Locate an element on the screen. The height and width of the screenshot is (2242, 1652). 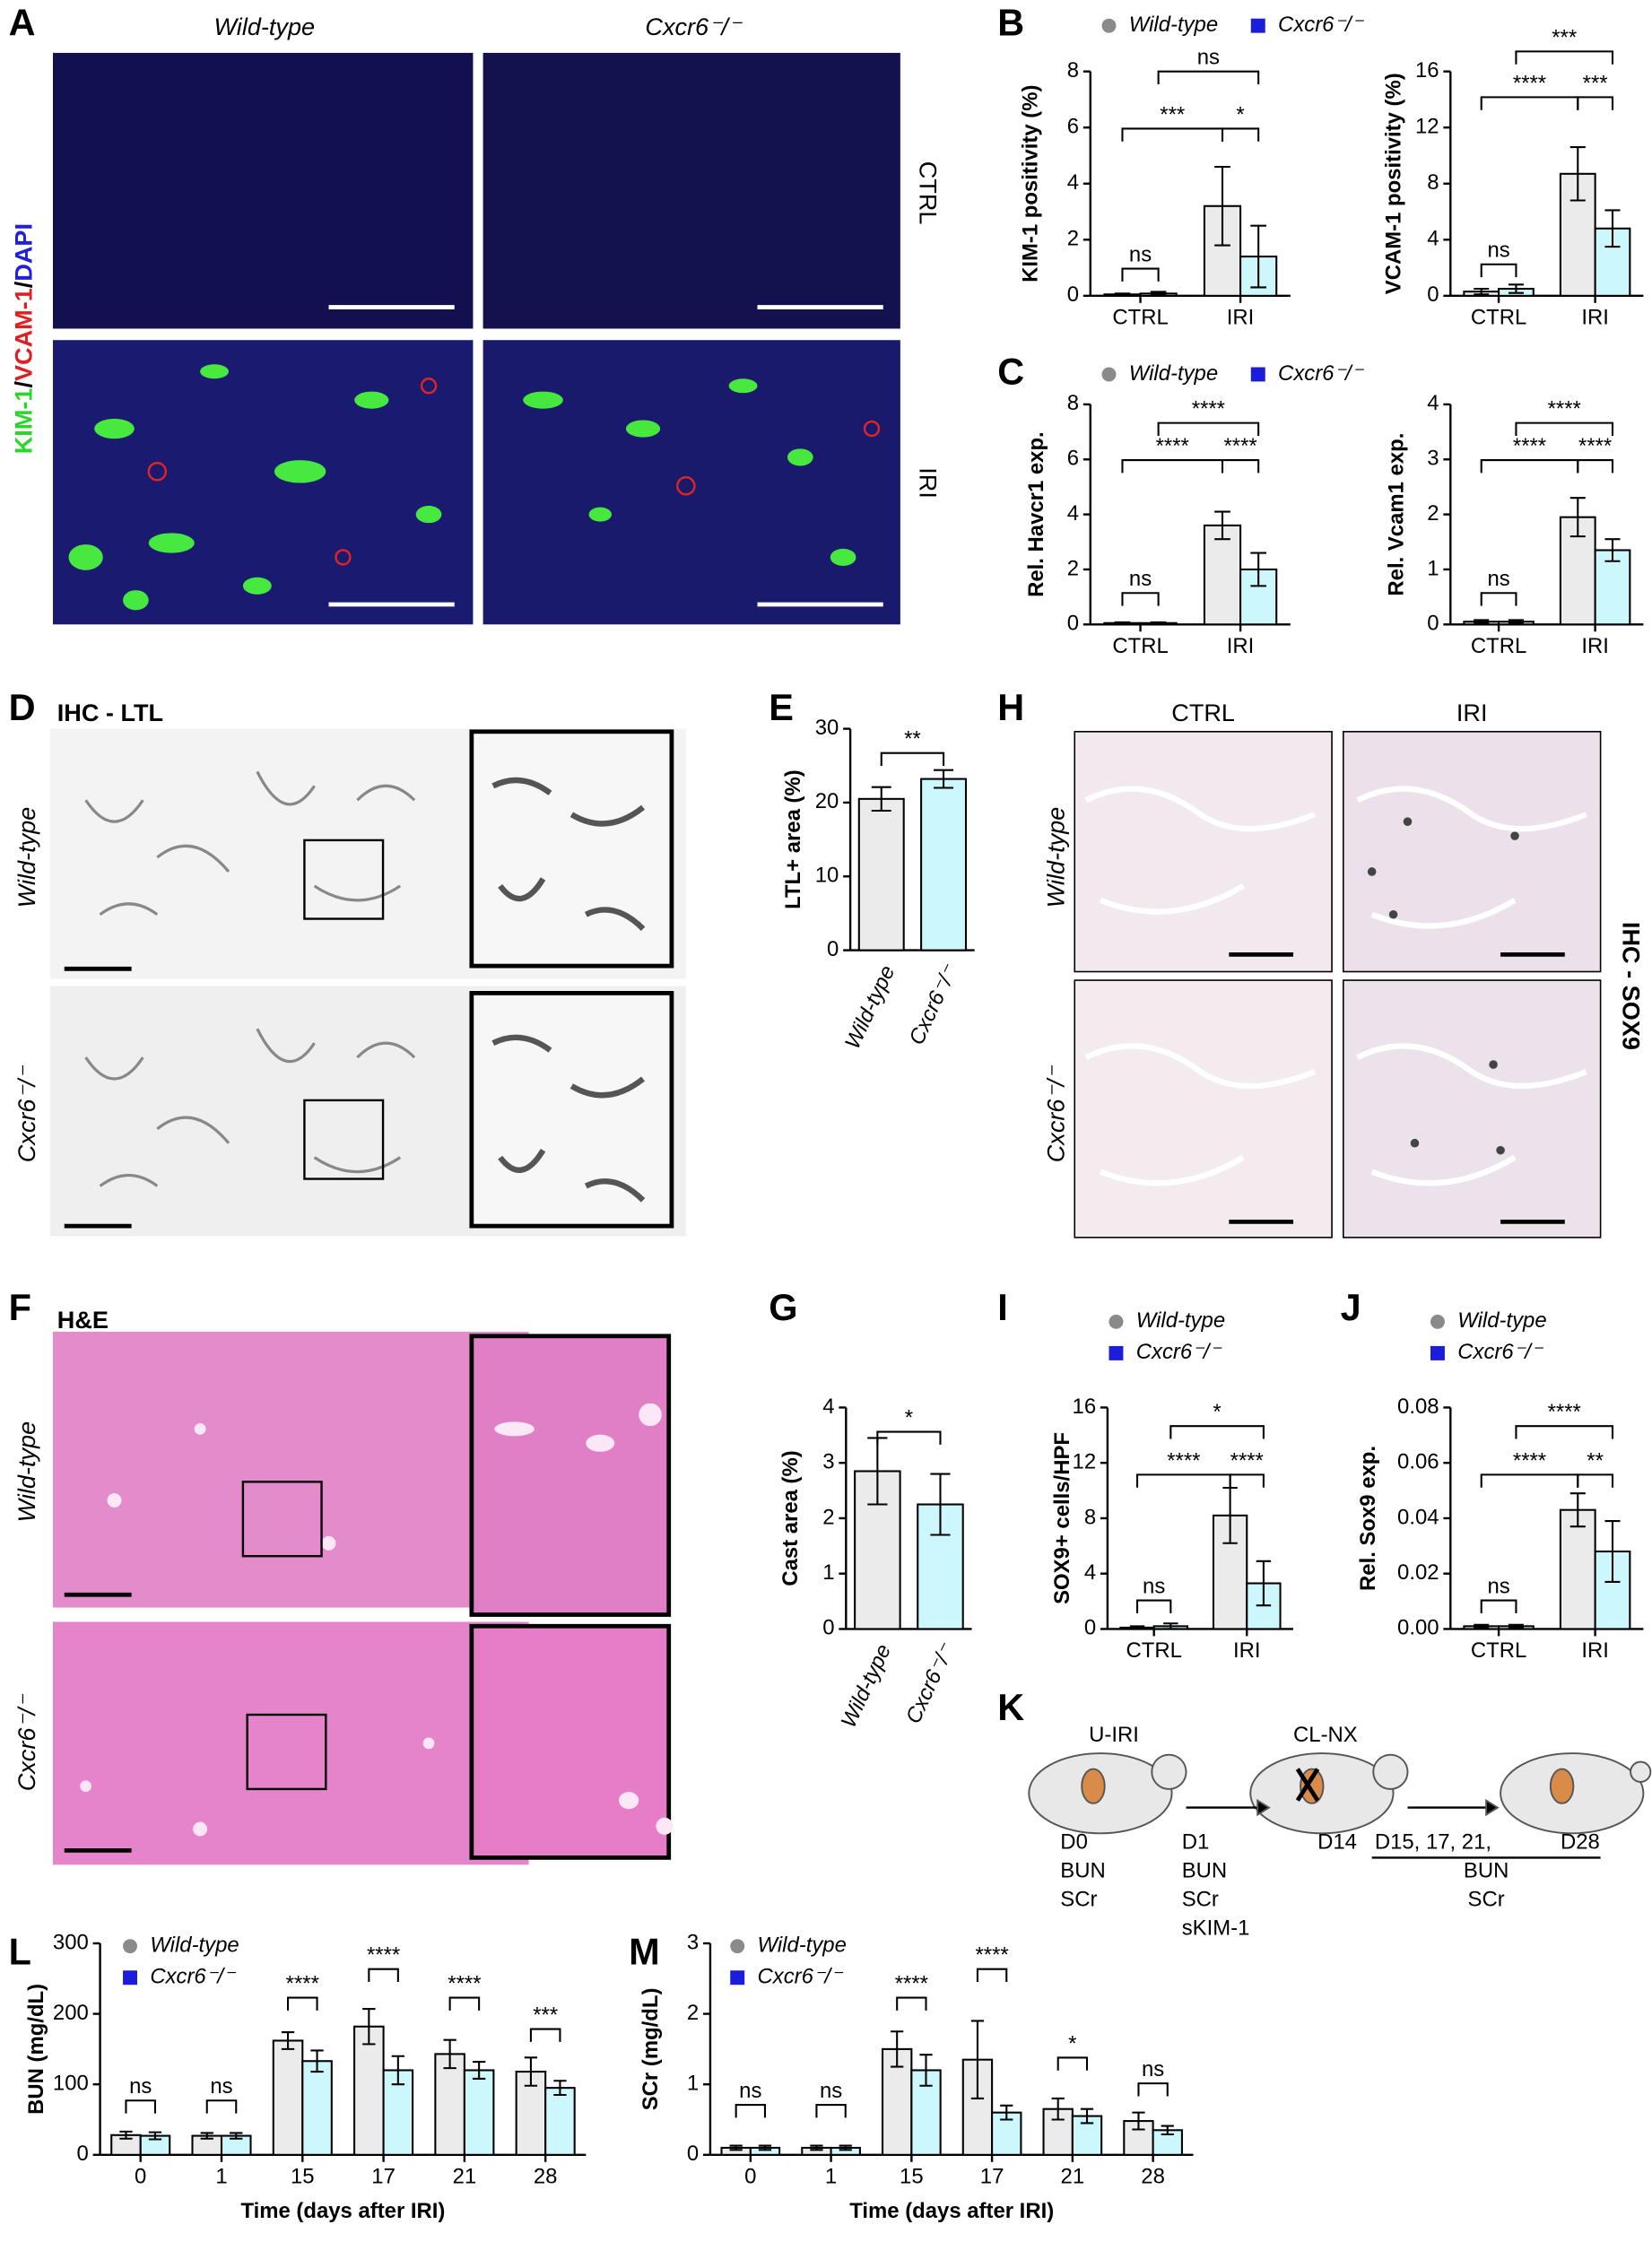
stain-label: KIM-1/VCAM-1/DAPI is located at coordinates (24, 338).